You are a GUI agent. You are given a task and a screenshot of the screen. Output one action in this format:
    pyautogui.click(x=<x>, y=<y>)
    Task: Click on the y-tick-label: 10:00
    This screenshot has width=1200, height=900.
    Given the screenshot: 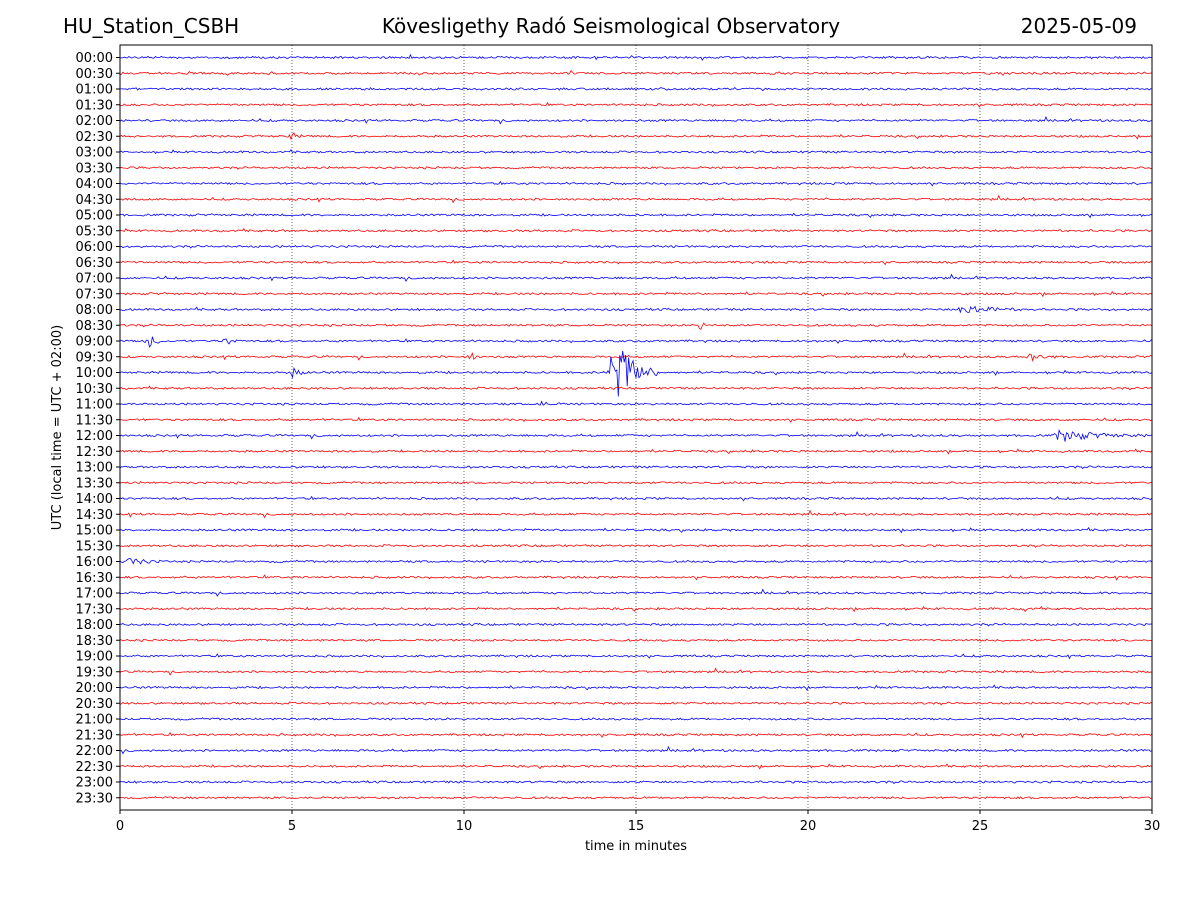 What is the action you would take?
    pyautogui.click(x=94, y=373)
    